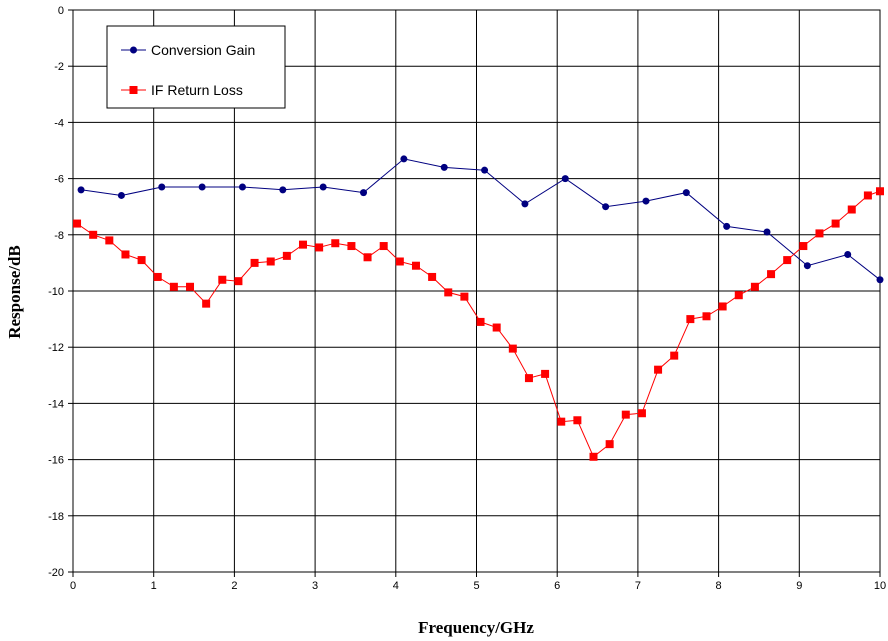 The width and height of the screenshot is (888, 641). Describe the element at coordinates (234, 586) in the screenshot. I see `x-tick-label-2: 2` at that location.